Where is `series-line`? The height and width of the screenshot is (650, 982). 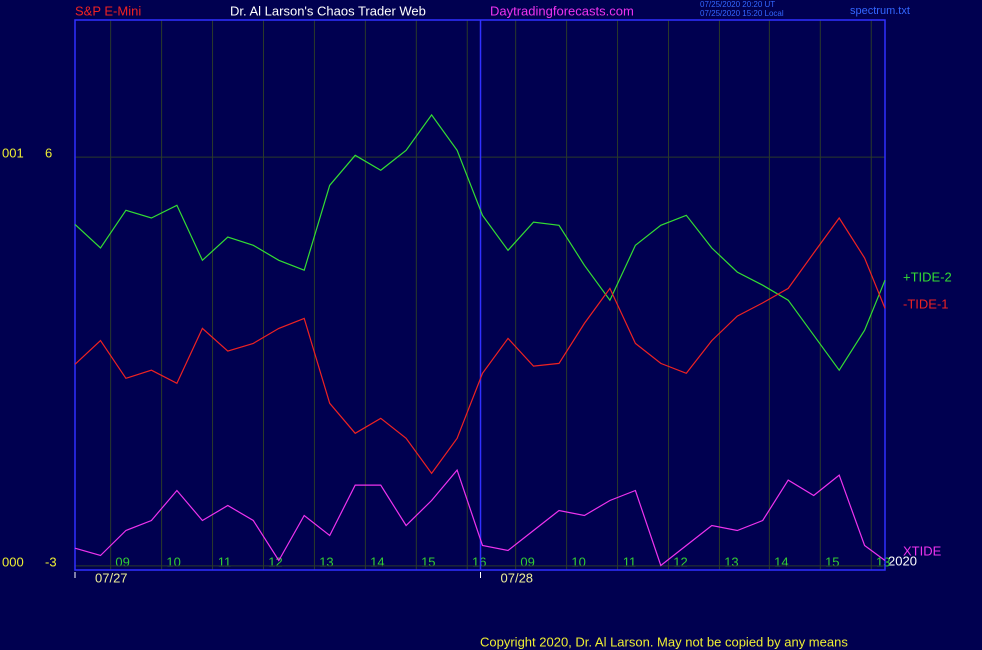 series-line is located at coordinates (480, 517).